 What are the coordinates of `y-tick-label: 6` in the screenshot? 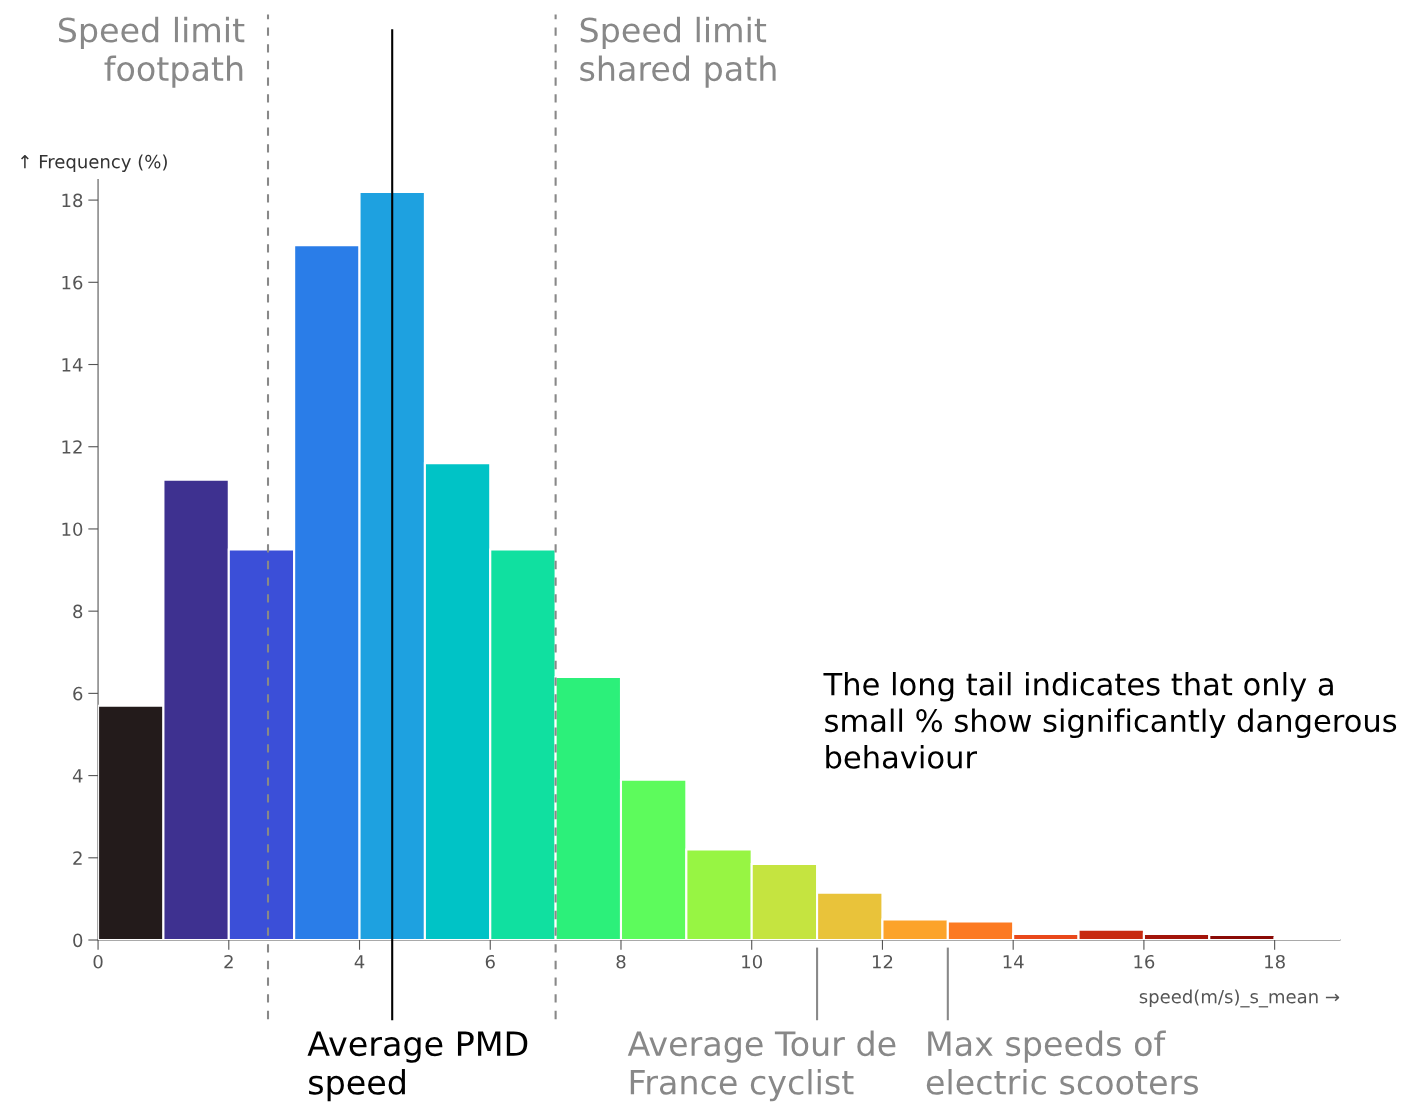 It's located at (78, 693).